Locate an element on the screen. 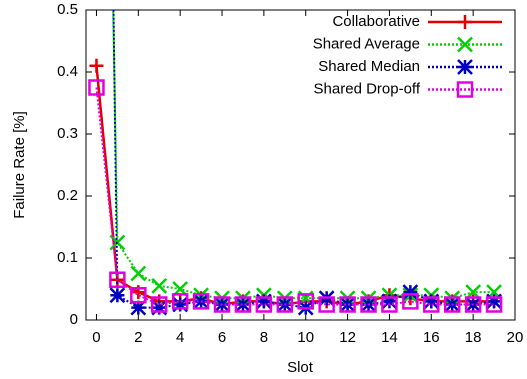 The height and width of the screenshot is (379, 527). x-tick-label: 0 is located at coordinates (96, 337).